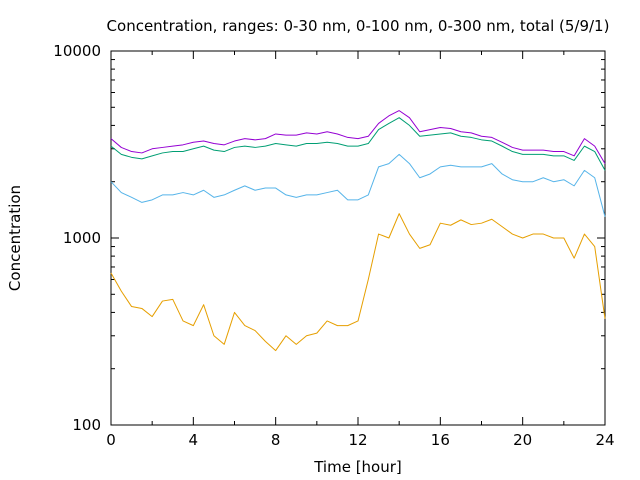 The height and width of the screenshot is (480, 640). What do you see at coordinates (15, 238) in the screenshot?
I see `y-axis-title: Concentration` at bounding box center [15, 238].